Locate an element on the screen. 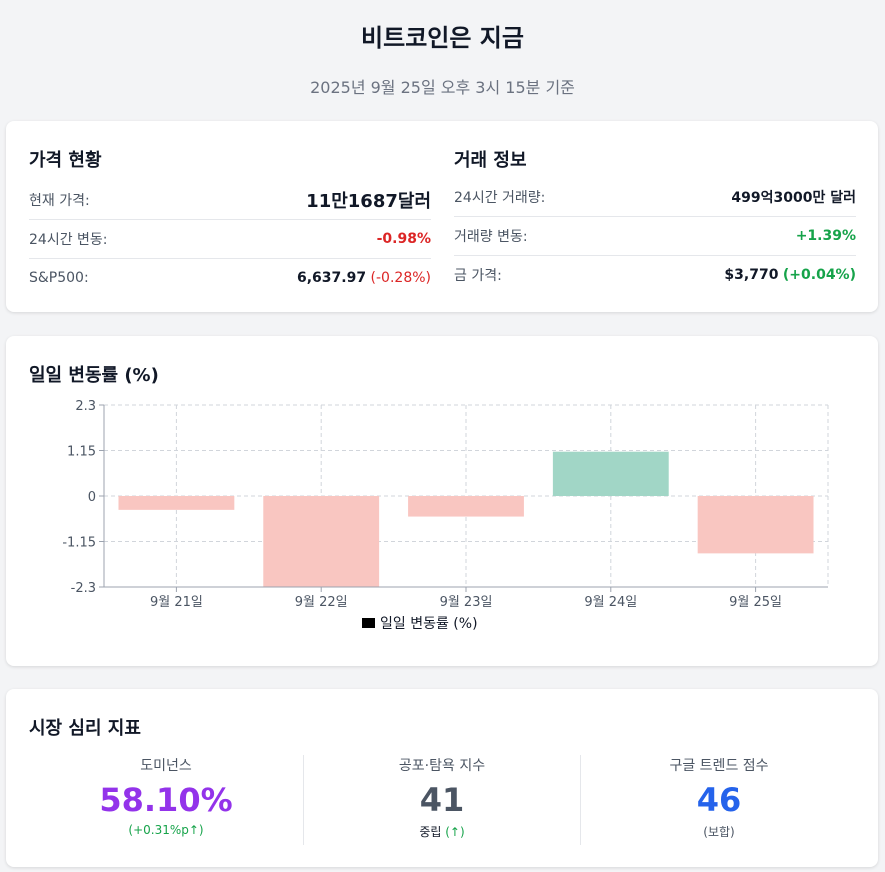 Image resolution: width=885 pixels, height=872 pixels. current-price-row: 현재 가격: 11만1687달러 is located at coordinates (230, 200).